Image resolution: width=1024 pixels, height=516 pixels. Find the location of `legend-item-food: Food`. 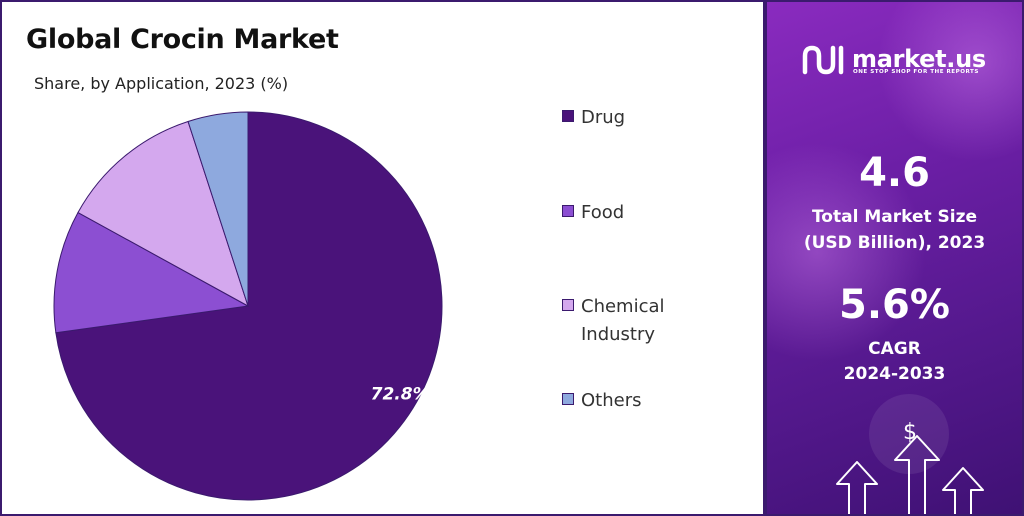

legend-item-food: Food is located at coordinates (626, 213).